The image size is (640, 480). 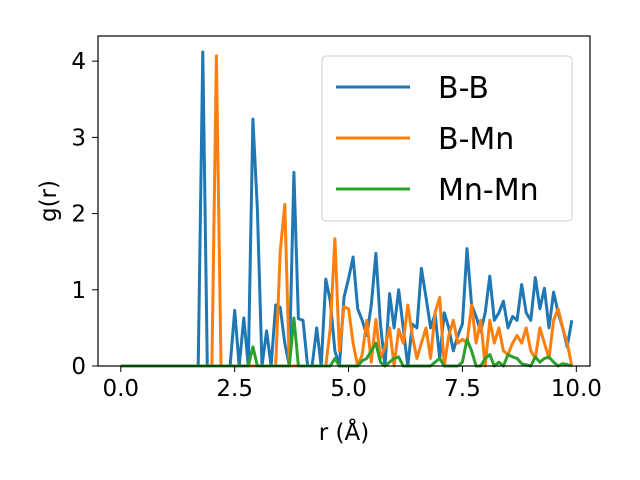 What do you see at coordinates (488, 190) in the screenshot?
I see `legend-entry-label: Mn-Mn` at bounding box center [488, 190].